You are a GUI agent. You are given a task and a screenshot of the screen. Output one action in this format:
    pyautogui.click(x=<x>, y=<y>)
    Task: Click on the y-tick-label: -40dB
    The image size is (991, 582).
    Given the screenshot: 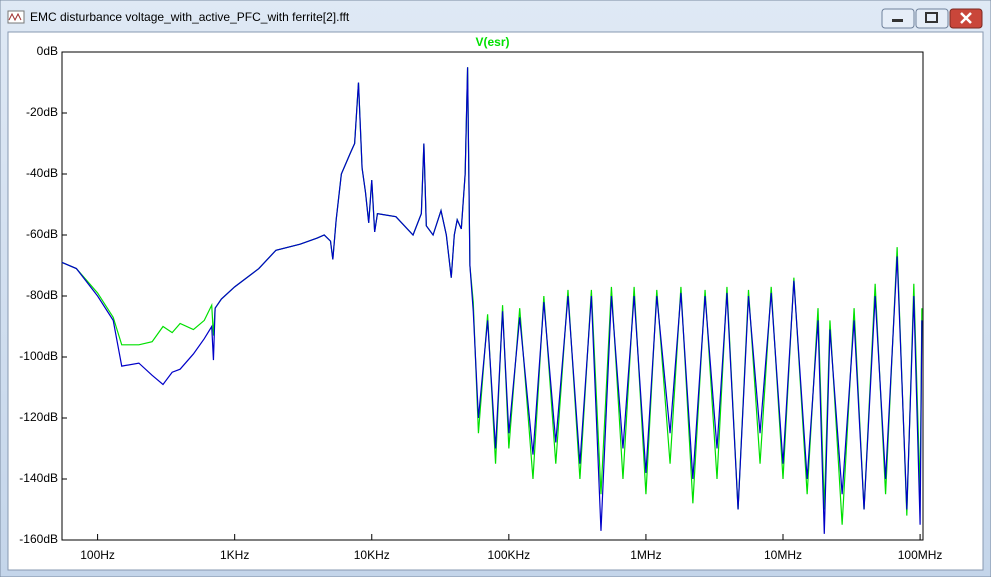 What is the action you would take?
    pyautogui.click(x=42, y=173)
    